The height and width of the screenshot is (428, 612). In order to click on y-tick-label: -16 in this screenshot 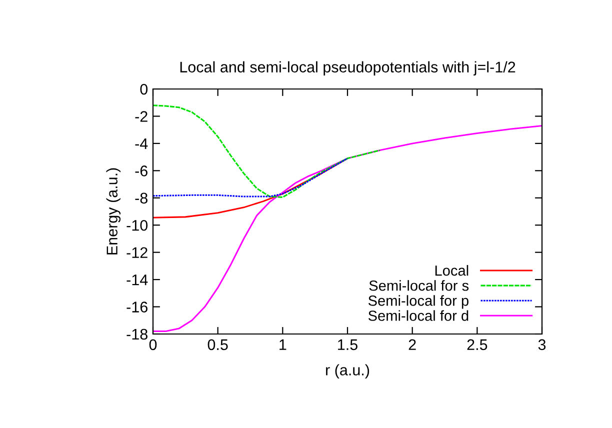, I will do `click(137, 307)`.